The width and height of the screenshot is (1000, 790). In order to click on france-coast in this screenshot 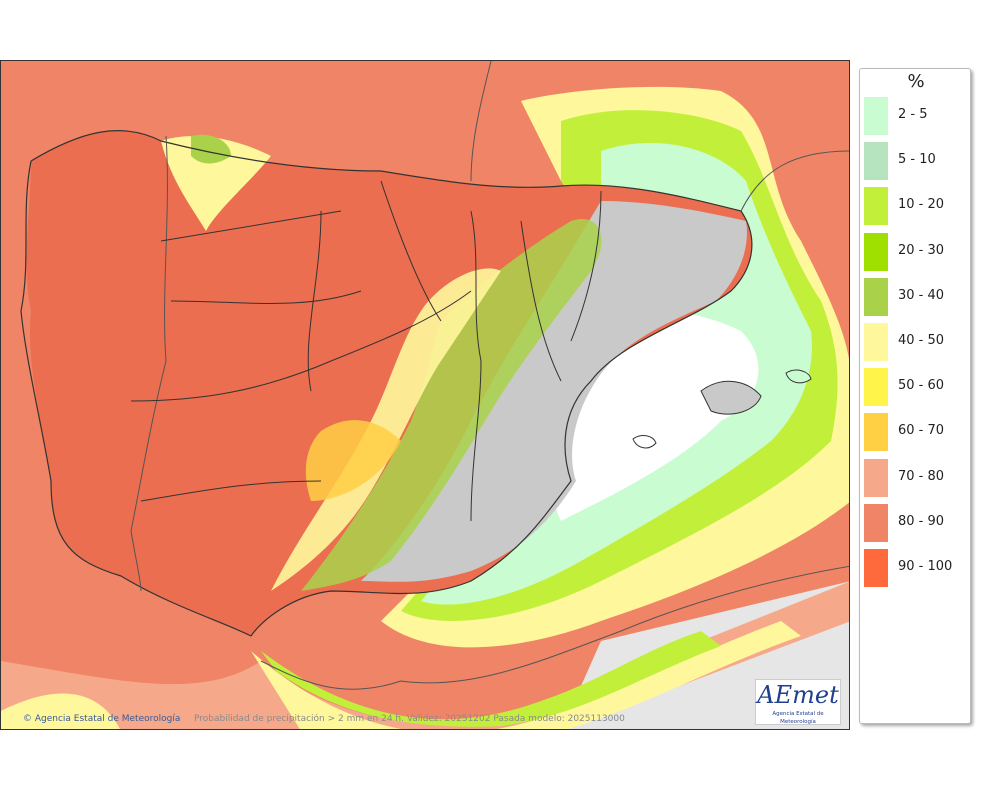, I will do `click(481, 121)`.